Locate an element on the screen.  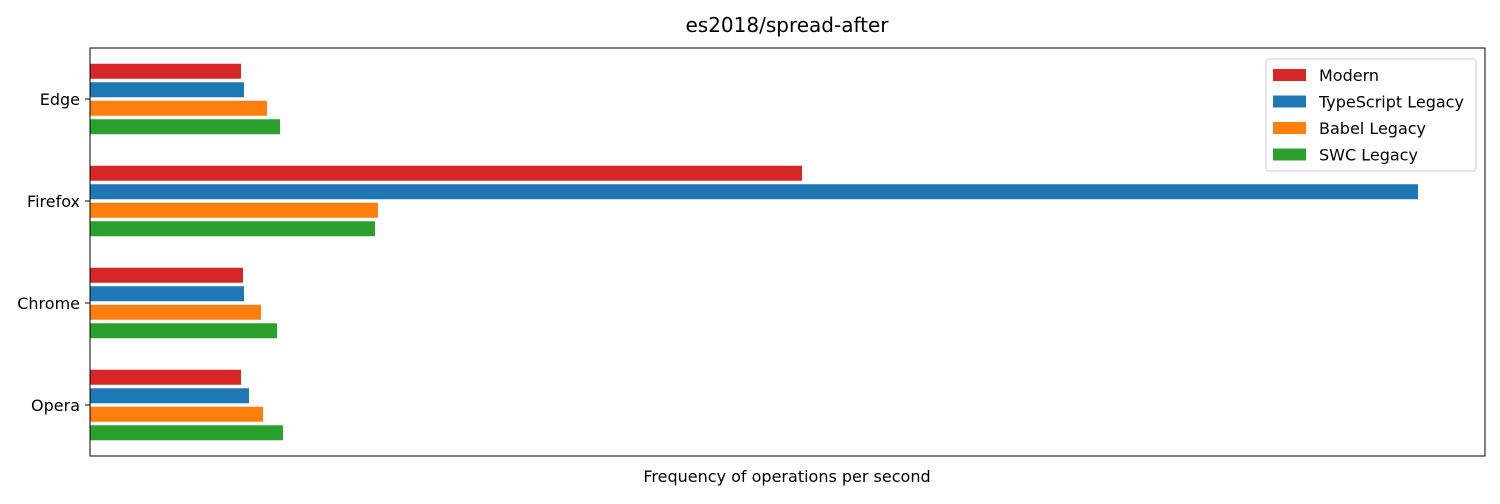
bar-typescript-legacy-opera is located at coordinates (169, 396).